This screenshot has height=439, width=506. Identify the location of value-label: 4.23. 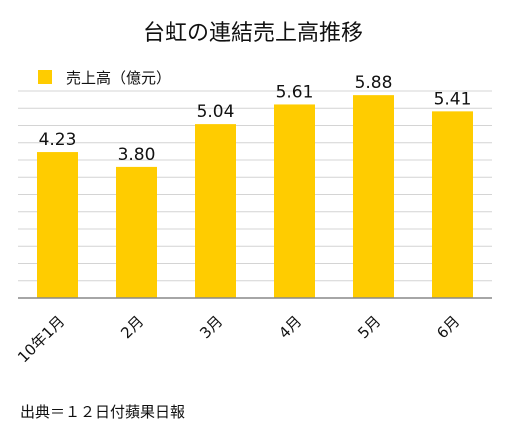
(58, 140).